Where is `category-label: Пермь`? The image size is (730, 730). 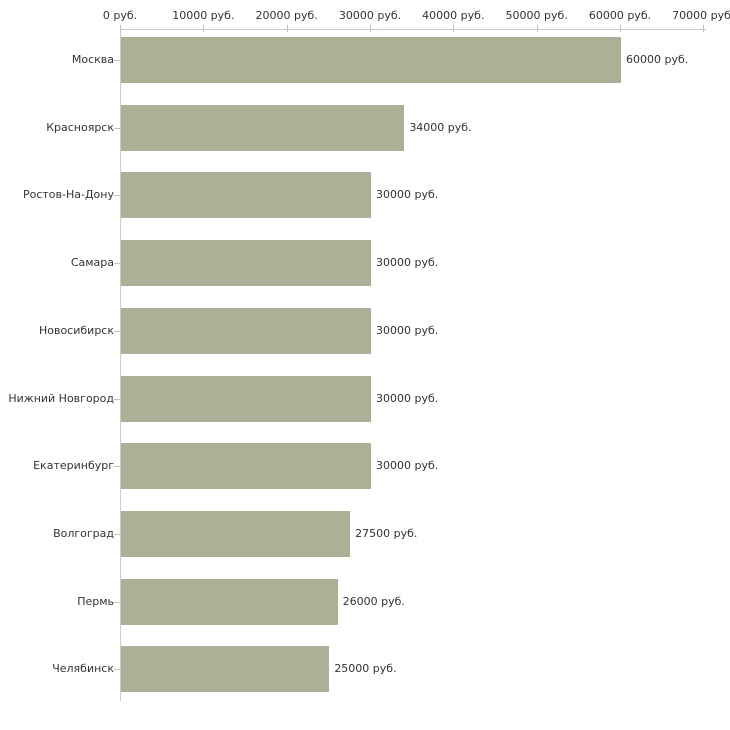 category-label: Пермь is located at coordinates (95, 601).